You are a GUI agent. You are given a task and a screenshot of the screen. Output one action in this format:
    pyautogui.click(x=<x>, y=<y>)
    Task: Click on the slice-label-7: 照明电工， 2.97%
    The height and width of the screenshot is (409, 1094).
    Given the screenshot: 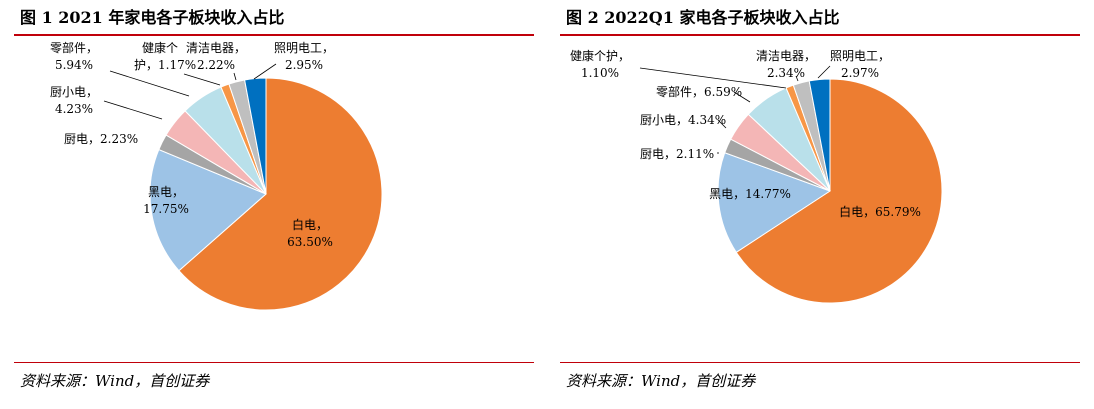 What is the action you would take?
    pyautogui.click(x=853, y=64)
    